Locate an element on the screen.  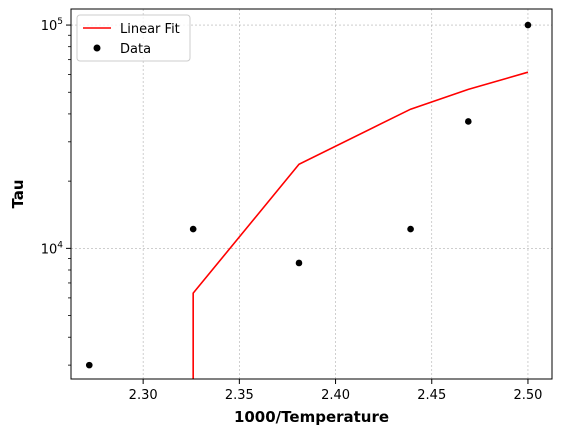
x-tick-label: 2.35 is located at coordinates (239, 395).